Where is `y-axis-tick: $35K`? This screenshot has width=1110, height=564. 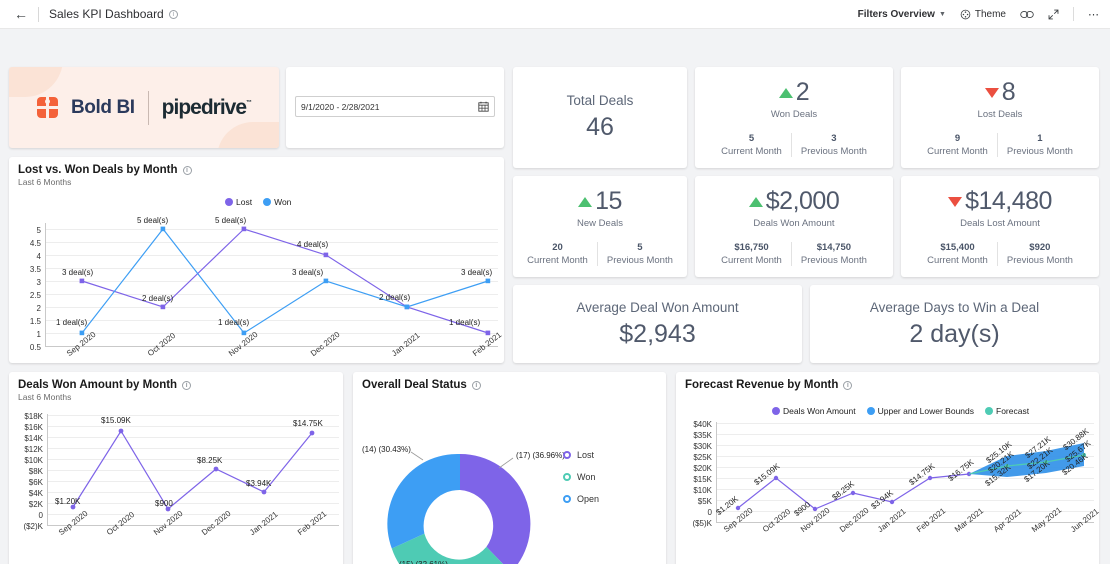 y-axis-tick: $35K is located at coordinates (702, 435).